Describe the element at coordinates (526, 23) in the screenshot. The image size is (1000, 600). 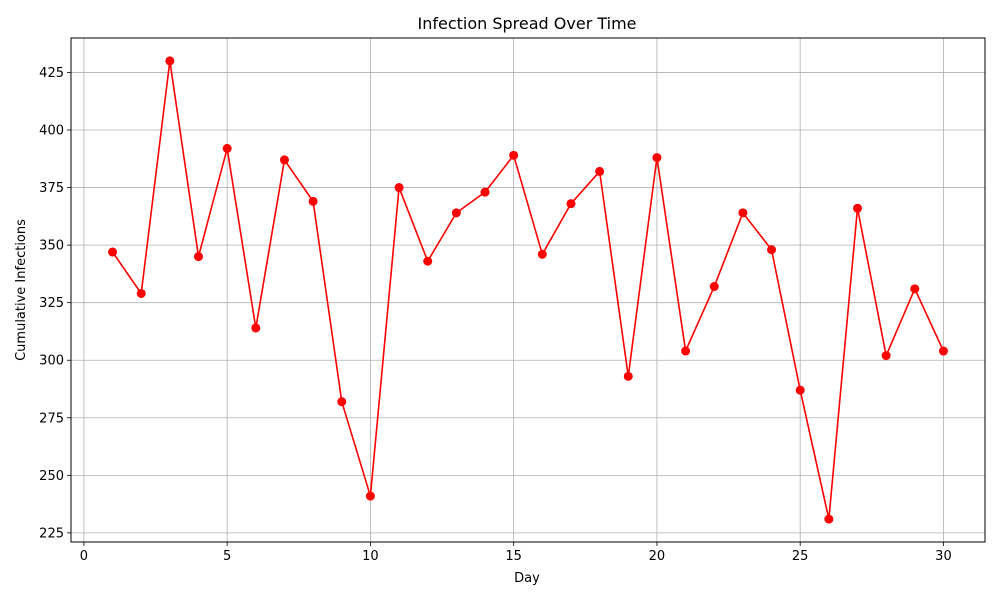
I see `chart-title: Infection Spread Over Time` at that location.